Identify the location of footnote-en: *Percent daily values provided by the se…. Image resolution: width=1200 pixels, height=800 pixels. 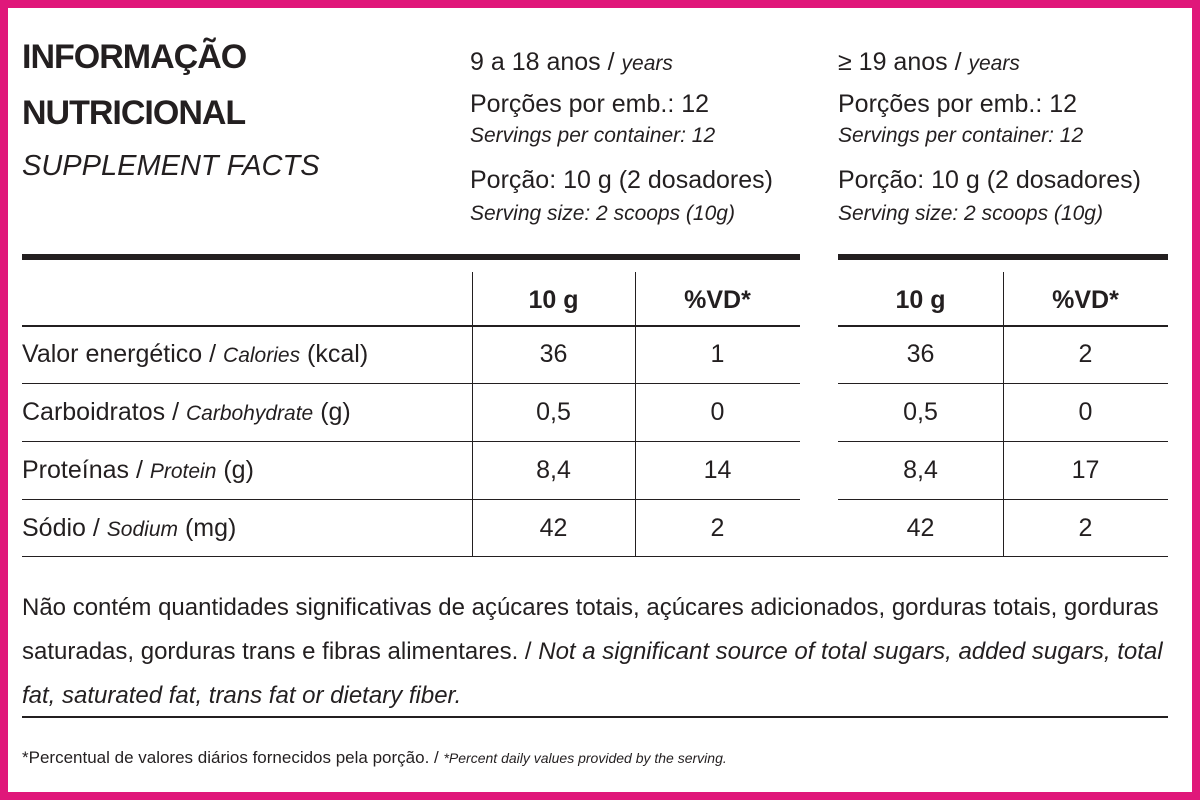
(585, 758).